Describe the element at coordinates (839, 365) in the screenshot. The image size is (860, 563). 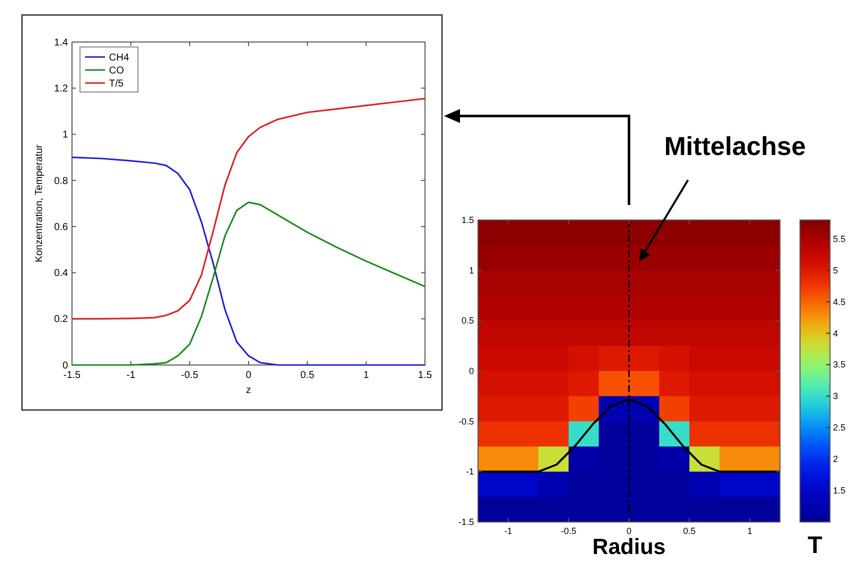
I see `color-bar-label: 3.5` at that location.